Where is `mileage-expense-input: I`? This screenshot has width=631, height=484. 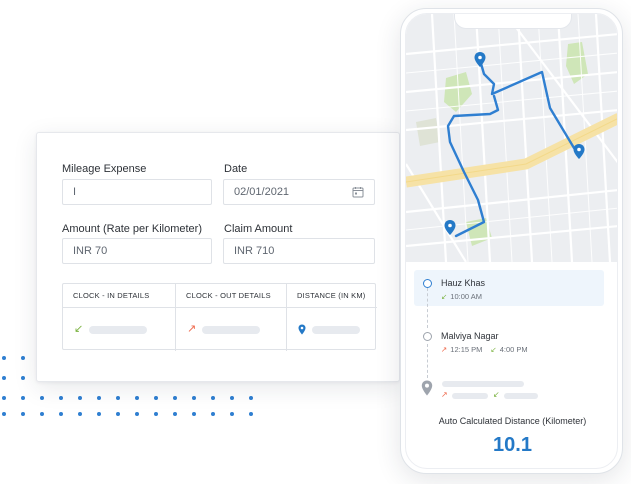 mileage-expense-input: I is located at coordinates (137, 192).